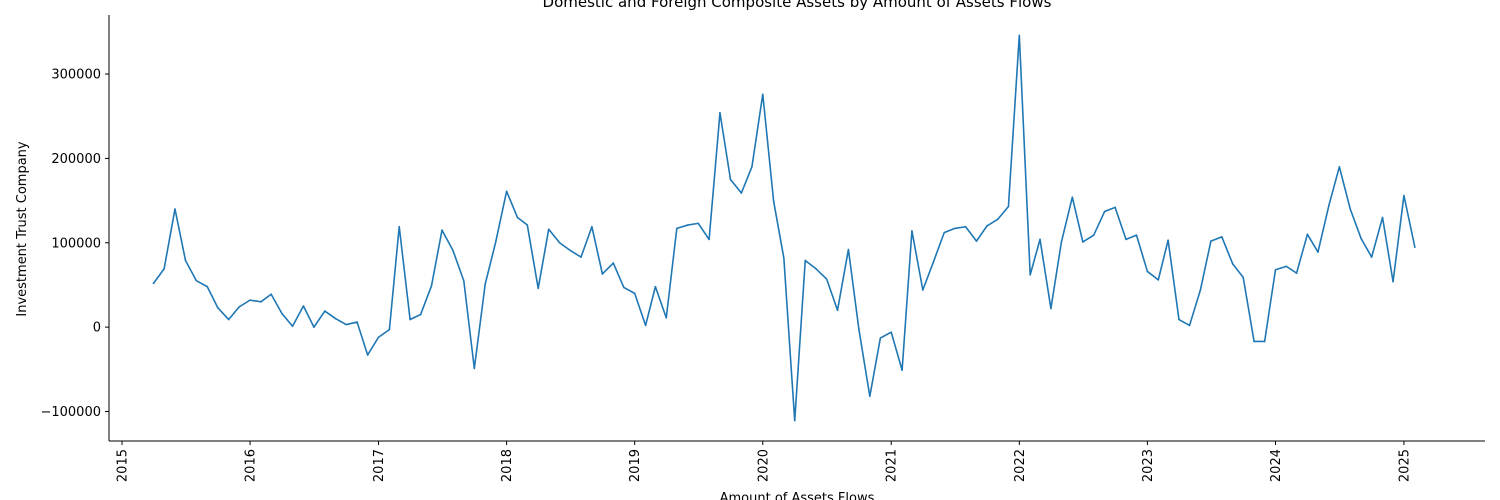  Describe the element at coordinates (76, 159) in the screenshot. I see `y-tick-label: 200000` at that location.